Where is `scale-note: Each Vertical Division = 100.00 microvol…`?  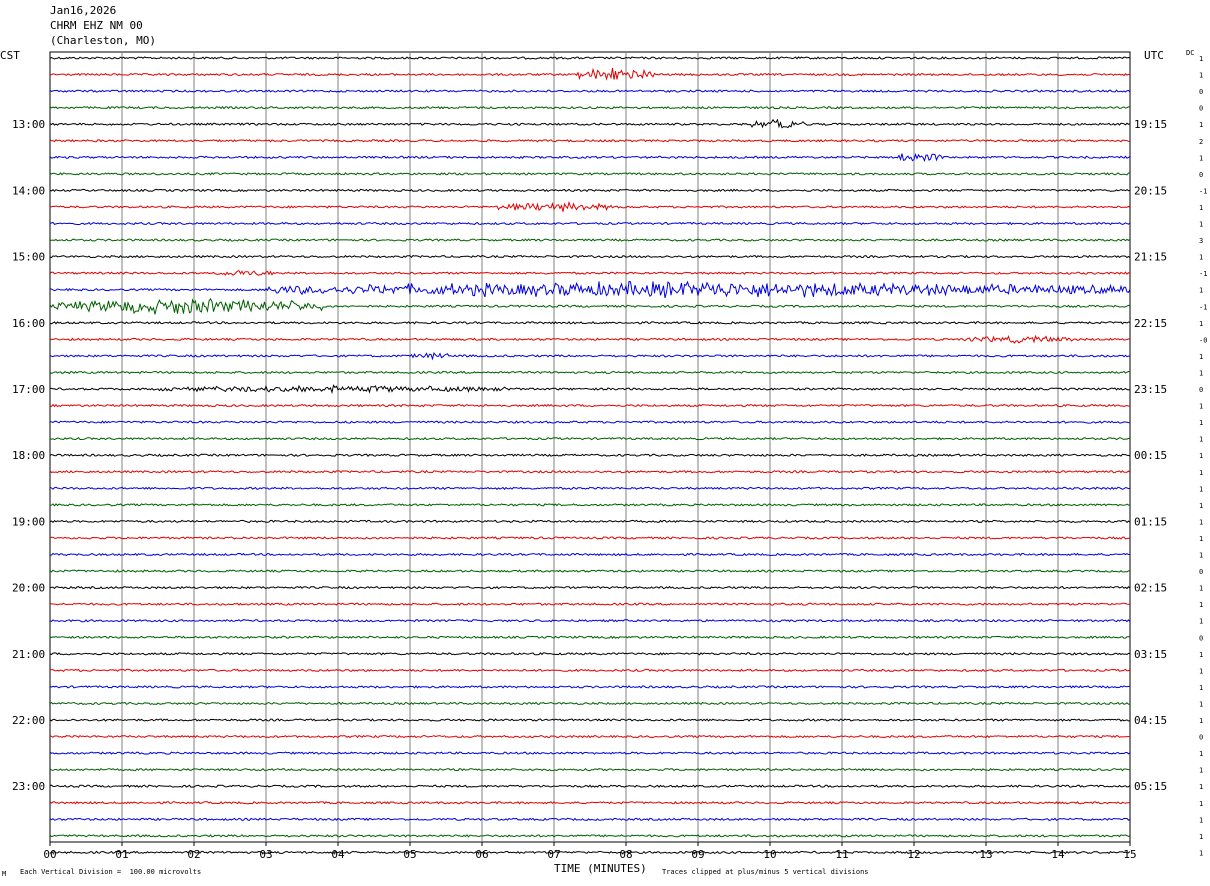 scale-note: Each Vertical Division = 100.00 microvol… is located at coordinates (111, 872).